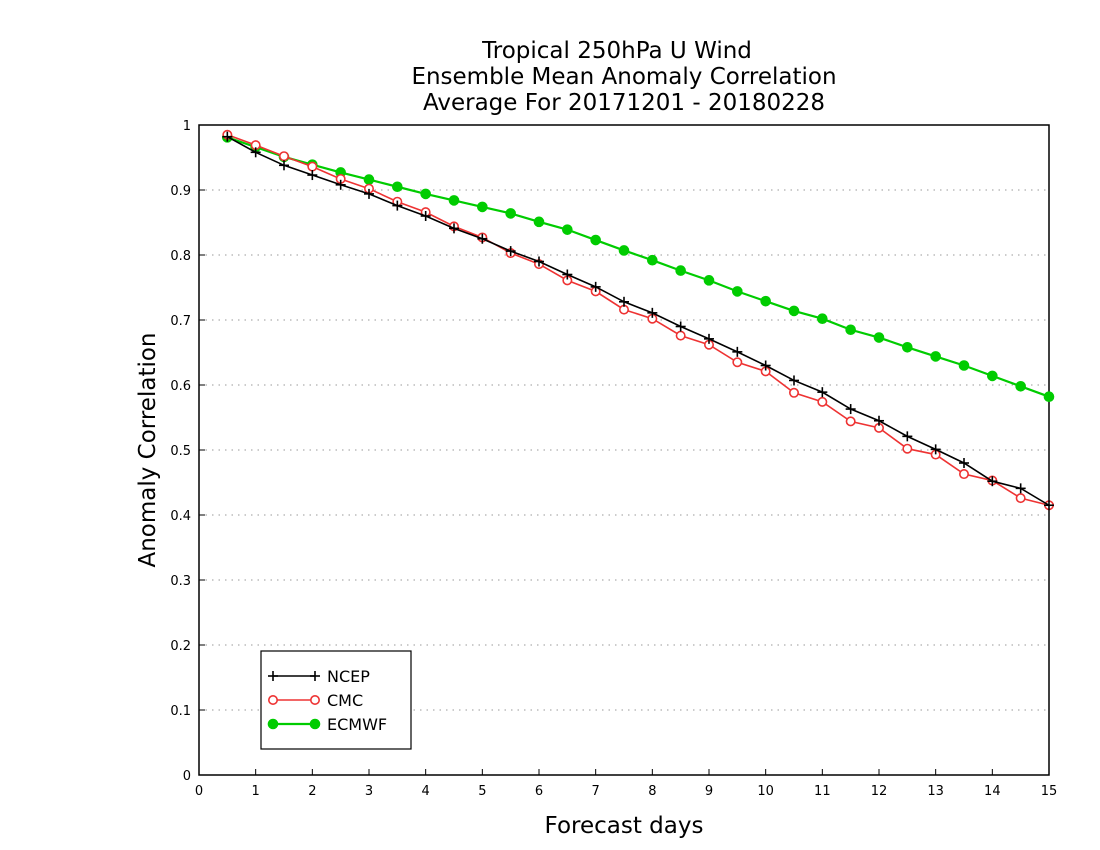  I want to click on y-tick-label: 0.3, so click(180, 581).